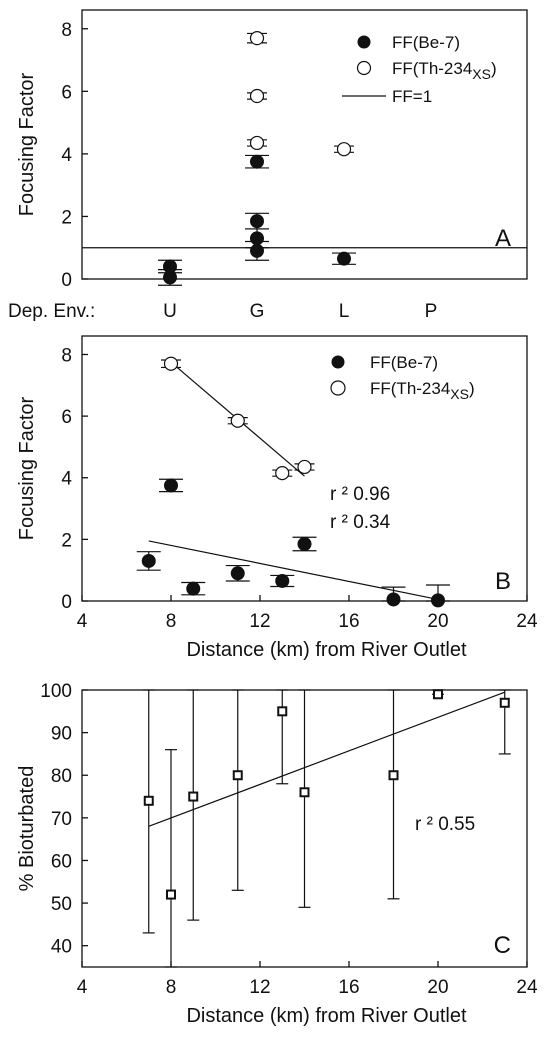  What do you see at coordinates (344, 311) in the screenshot?
I see `x-category-label: L` at bounding box center [344, 311].